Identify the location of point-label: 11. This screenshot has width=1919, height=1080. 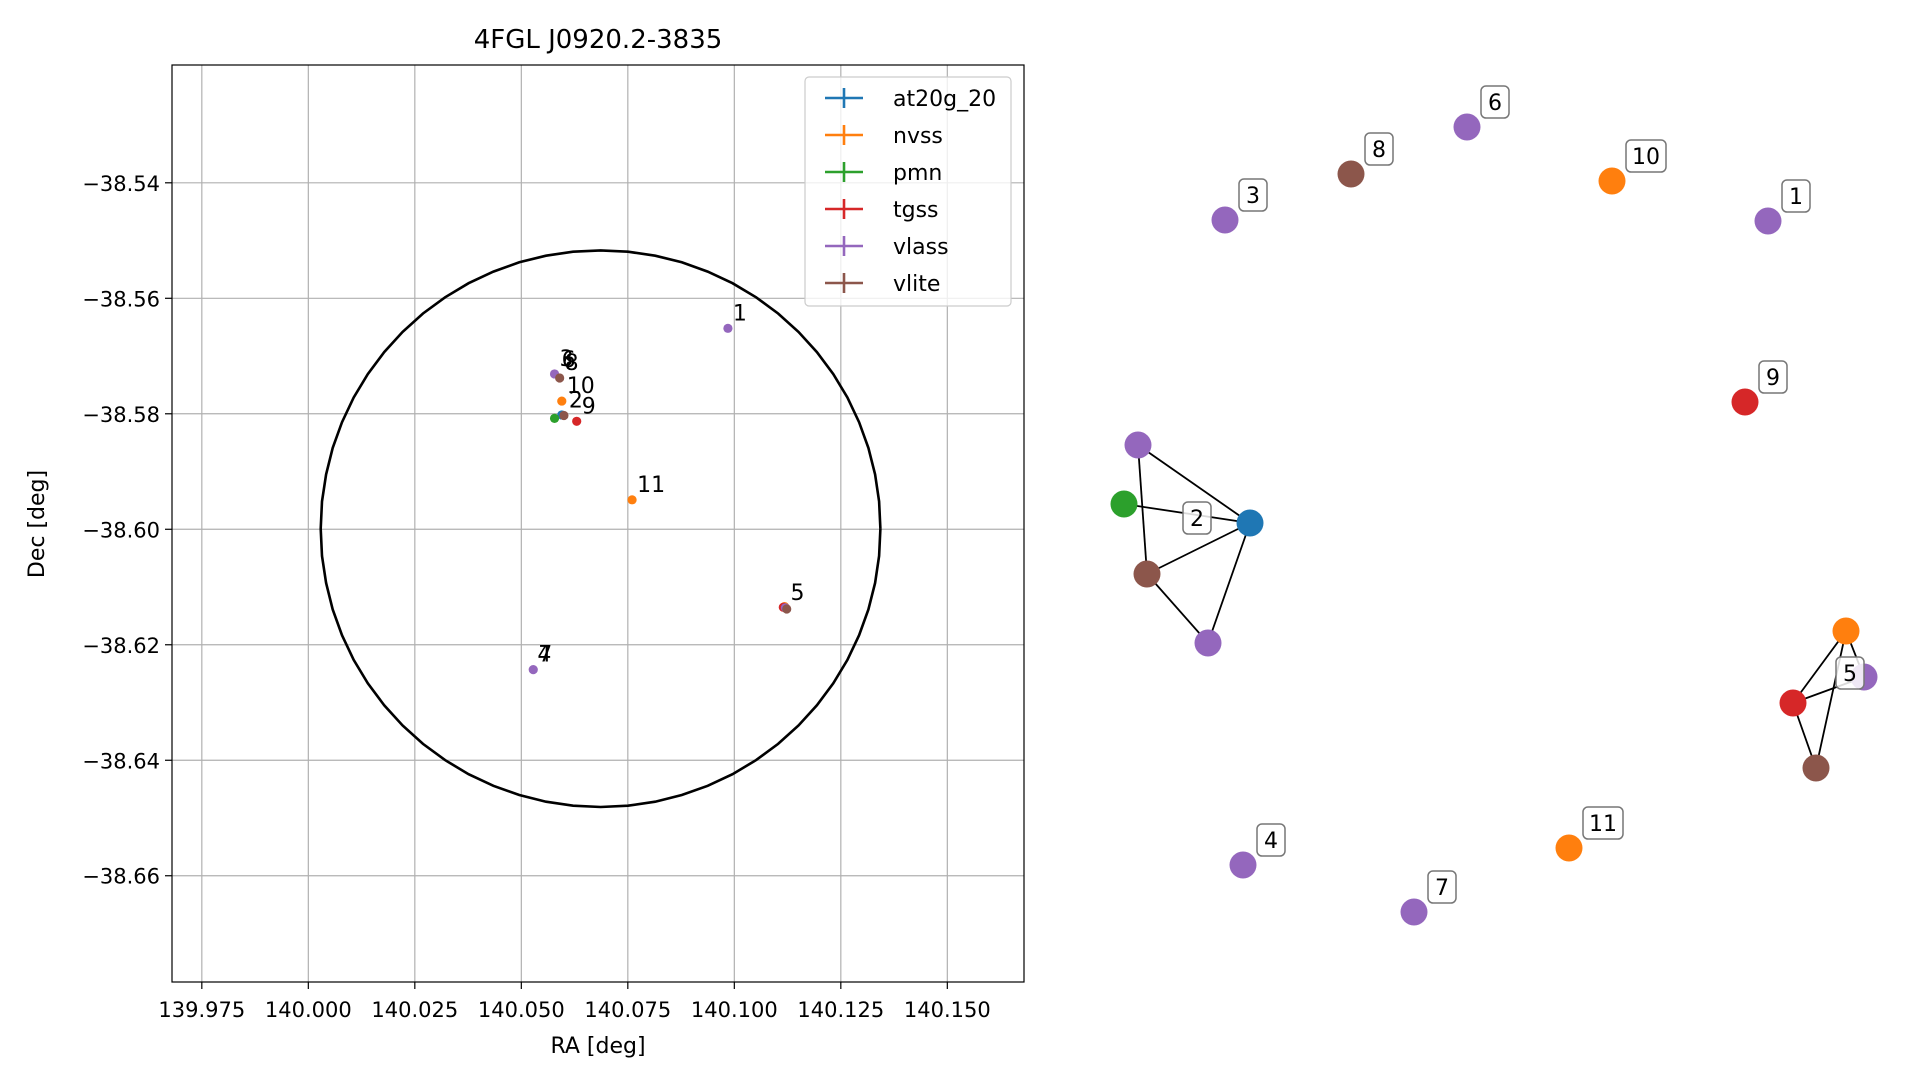
(651, 485).